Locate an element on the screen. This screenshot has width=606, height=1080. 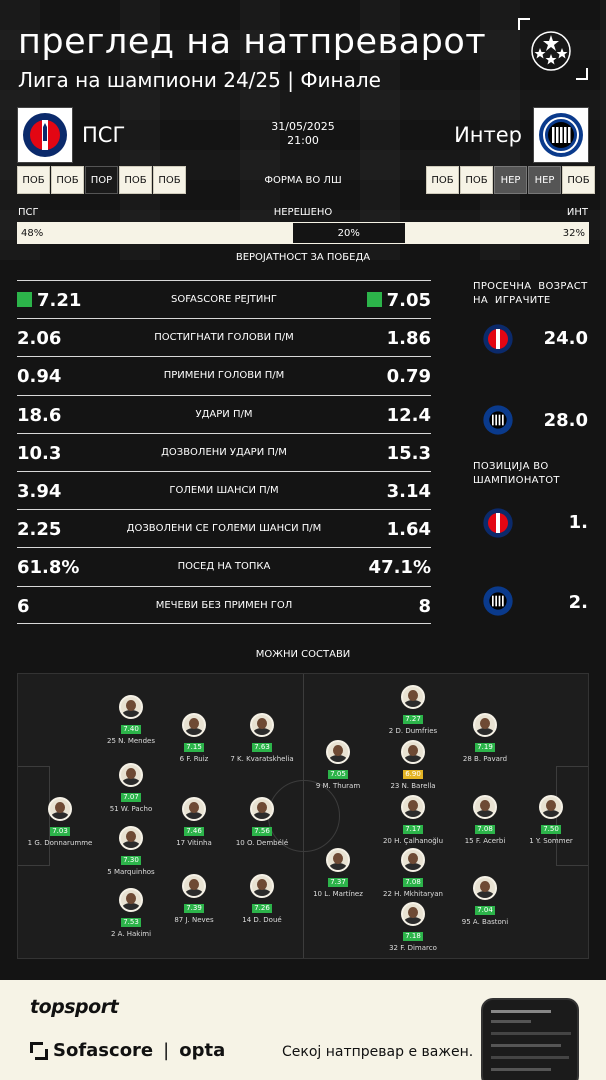
away-average-age: 28.0 is located at coordinates (565, 420).